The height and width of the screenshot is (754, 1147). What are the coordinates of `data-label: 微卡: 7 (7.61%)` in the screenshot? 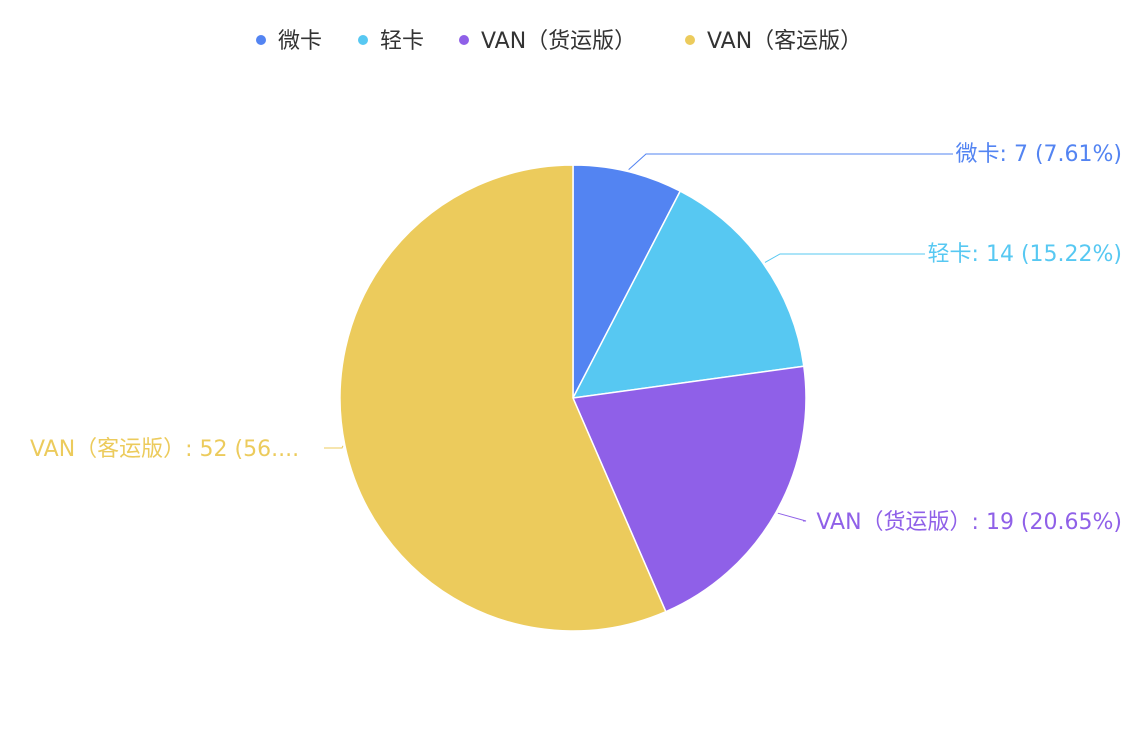 It's located at (1039, 154).